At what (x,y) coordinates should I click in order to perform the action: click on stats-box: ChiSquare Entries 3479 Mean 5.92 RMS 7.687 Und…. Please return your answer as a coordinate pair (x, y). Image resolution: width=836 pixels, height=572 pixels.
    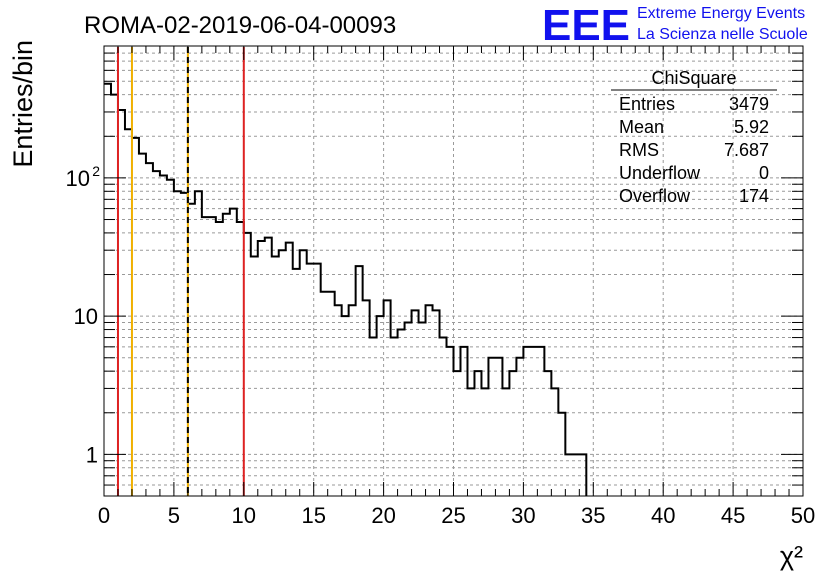
    Looking at the image, I should click on (694, 137).